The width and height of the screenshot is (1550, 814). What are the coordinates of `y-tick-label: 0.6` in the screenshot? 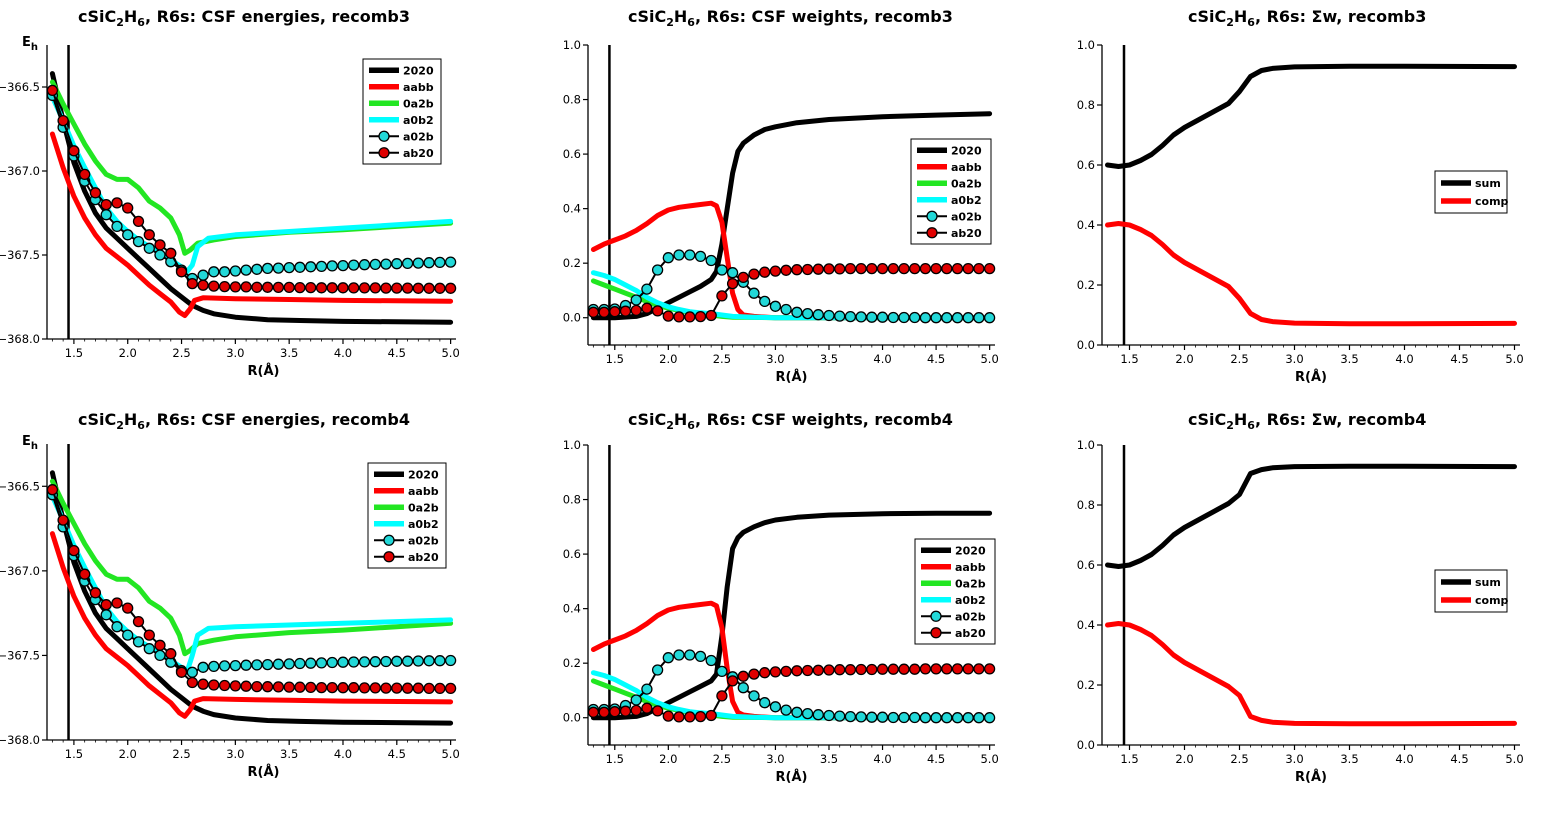 It's located at (572, 554).